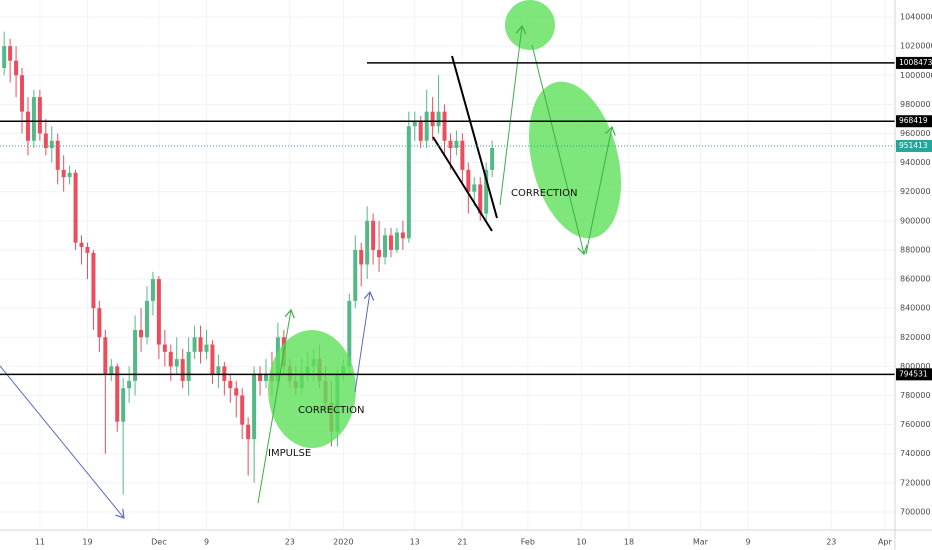  Describe the element at coordinates (915, 162) in the screenshot. I see `y-tick-label: 940000` at that location.